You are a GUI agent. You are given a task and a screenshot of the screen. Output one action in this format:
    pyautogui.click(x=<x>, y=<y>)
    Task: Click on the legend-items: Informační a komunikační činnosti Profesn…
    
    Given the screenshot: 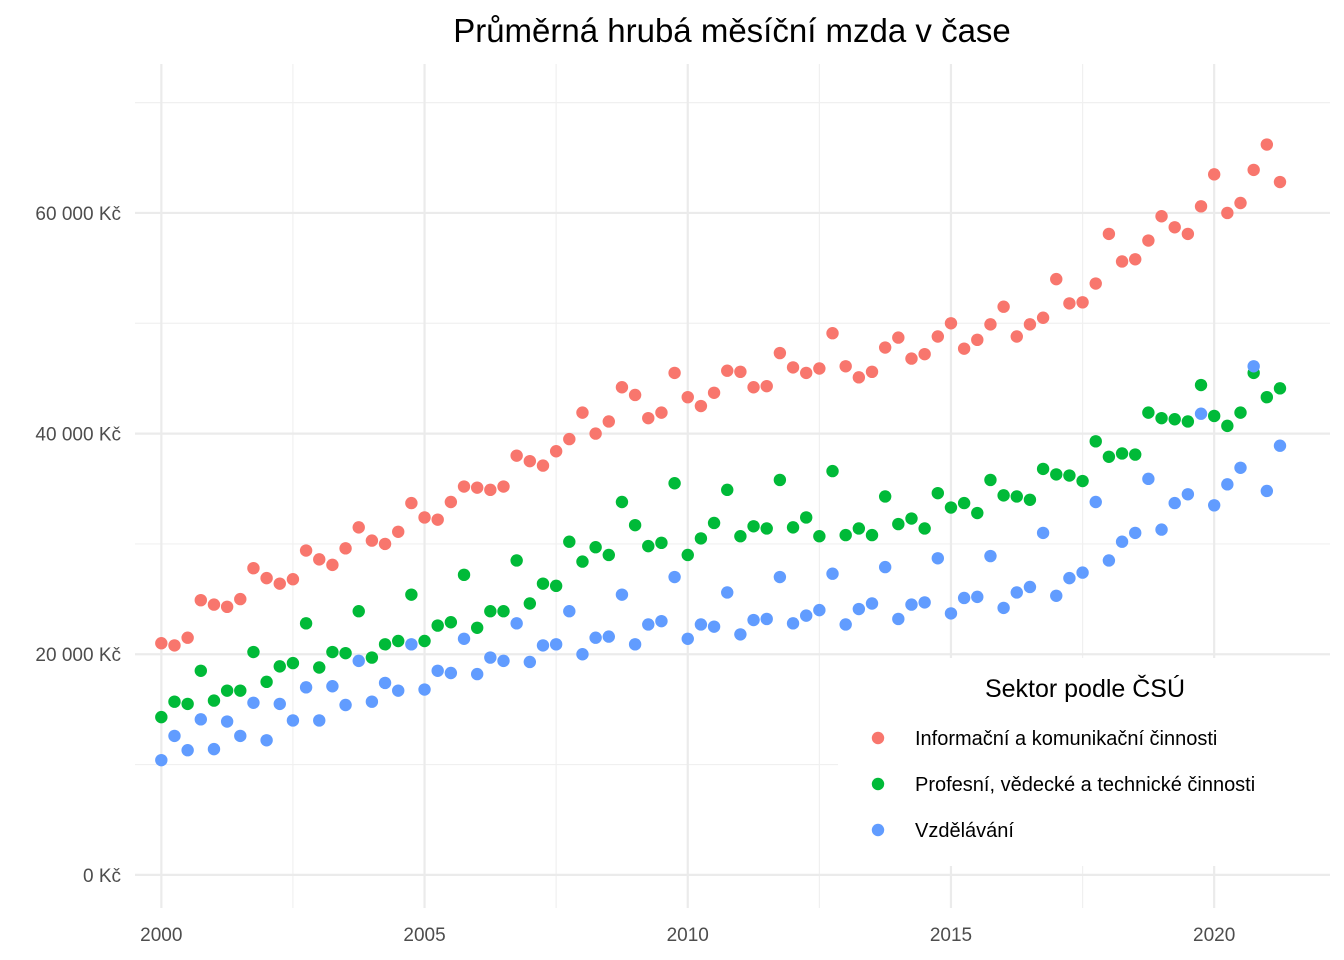 What is the action you would take?
    pyautogui.click(x=1063, y=785)
    